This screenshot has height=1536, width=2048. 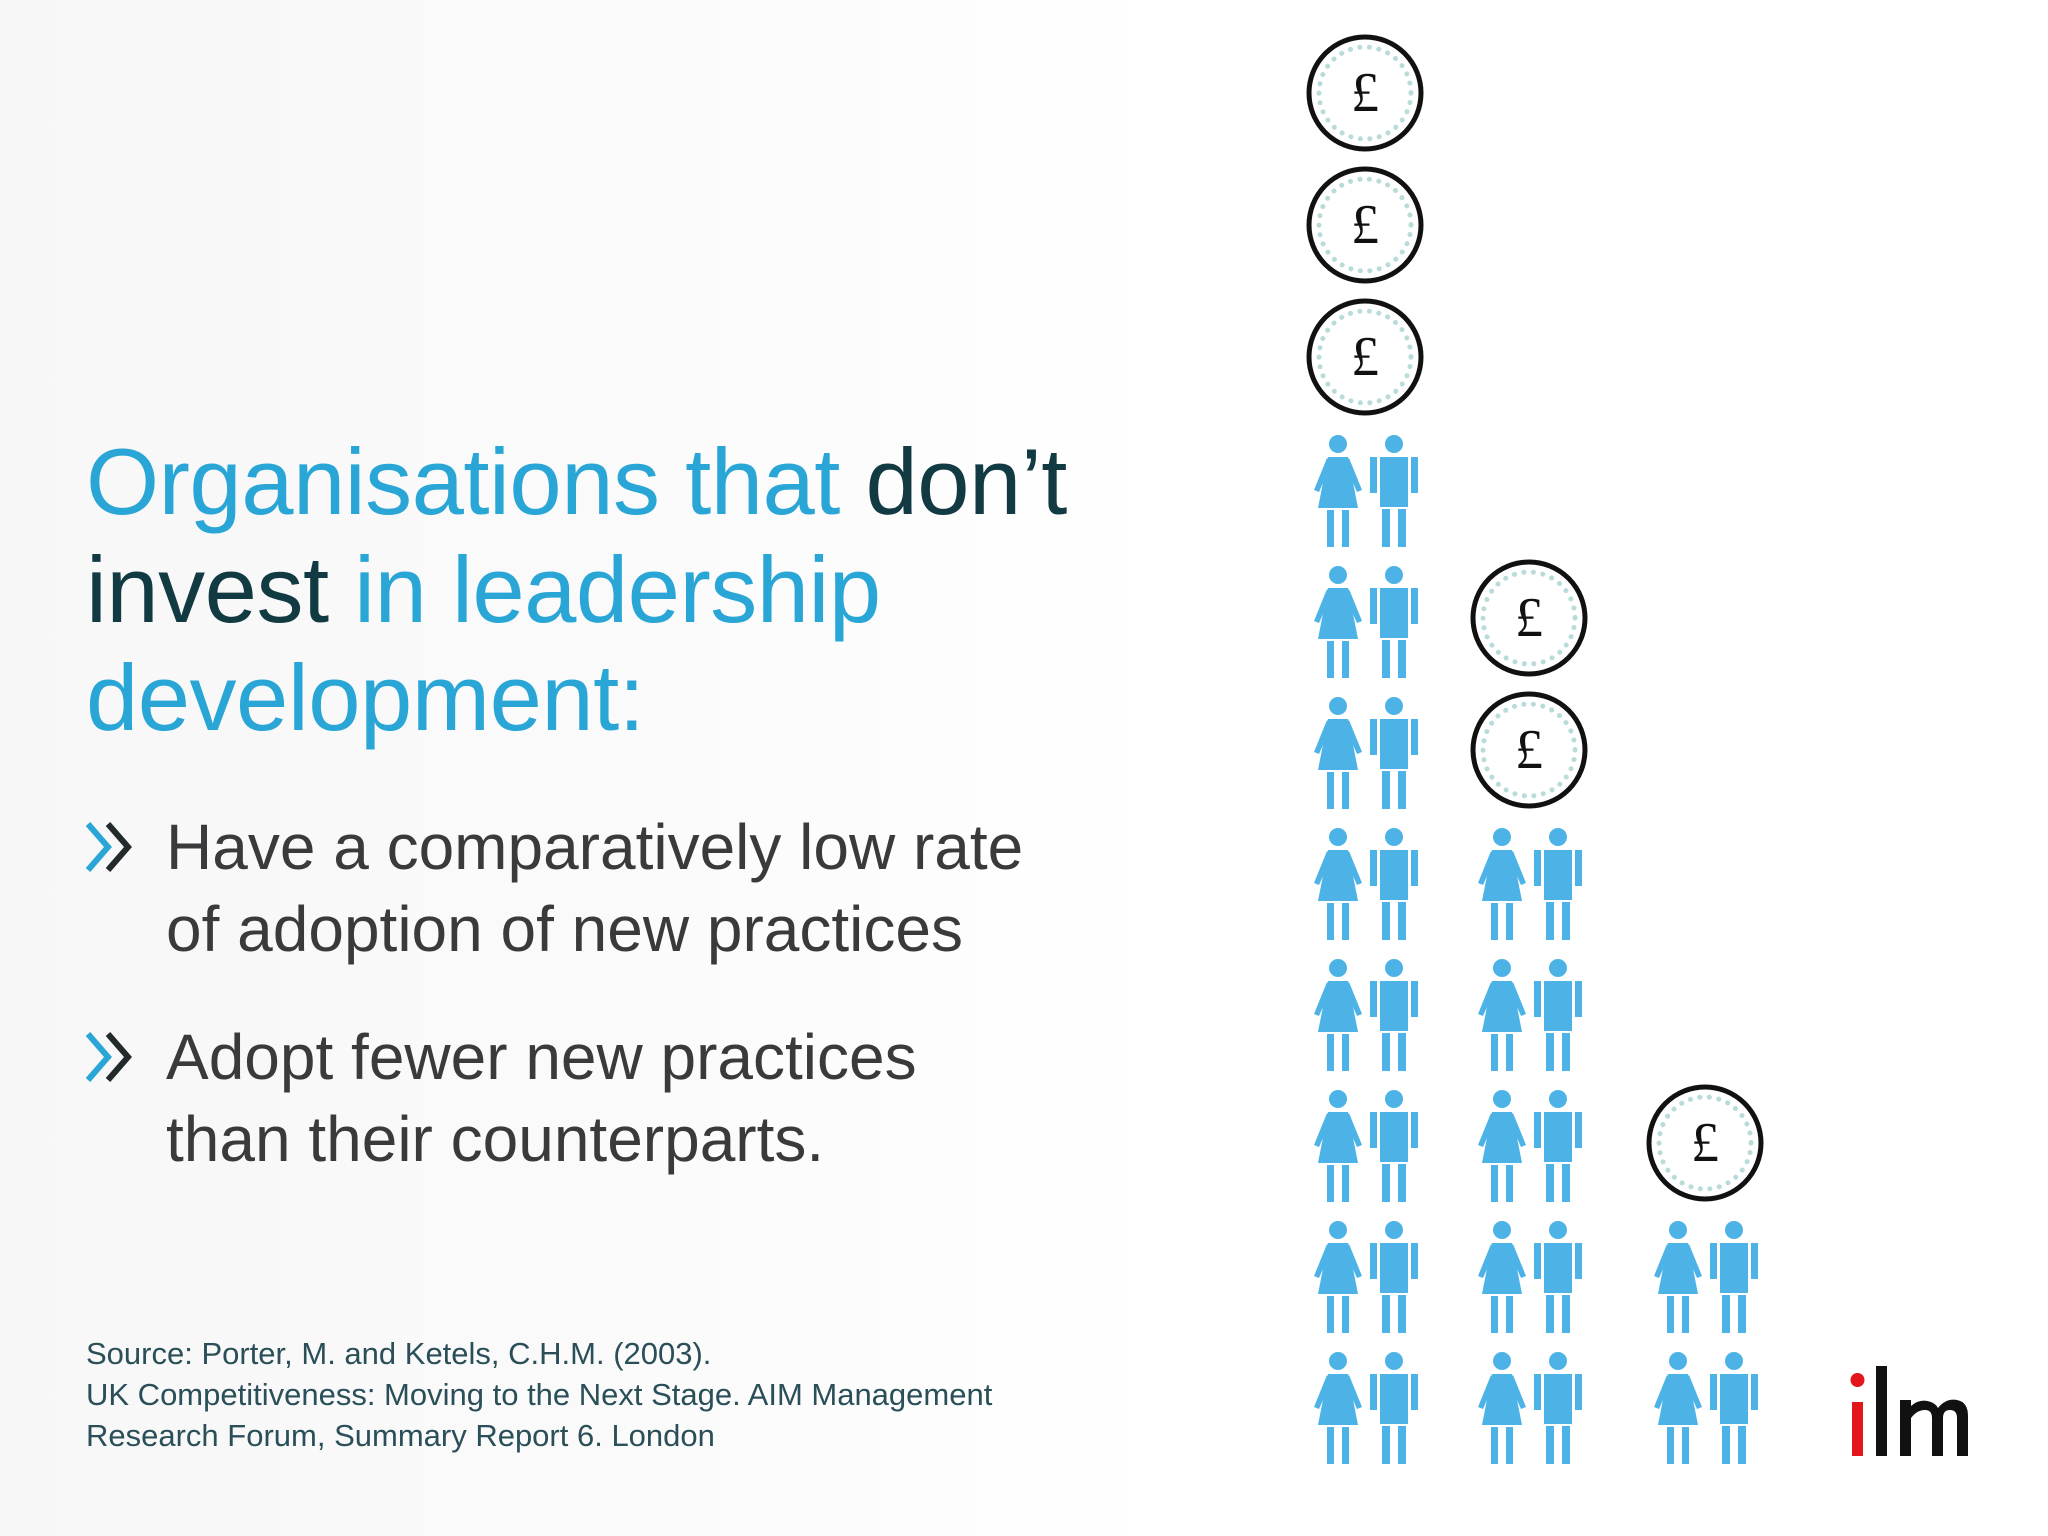 What do you see at coordinates (1365, 749) in the screenshot?
I see `pictogram-column-1: £ £ £` at bounding box center [1365, 749].